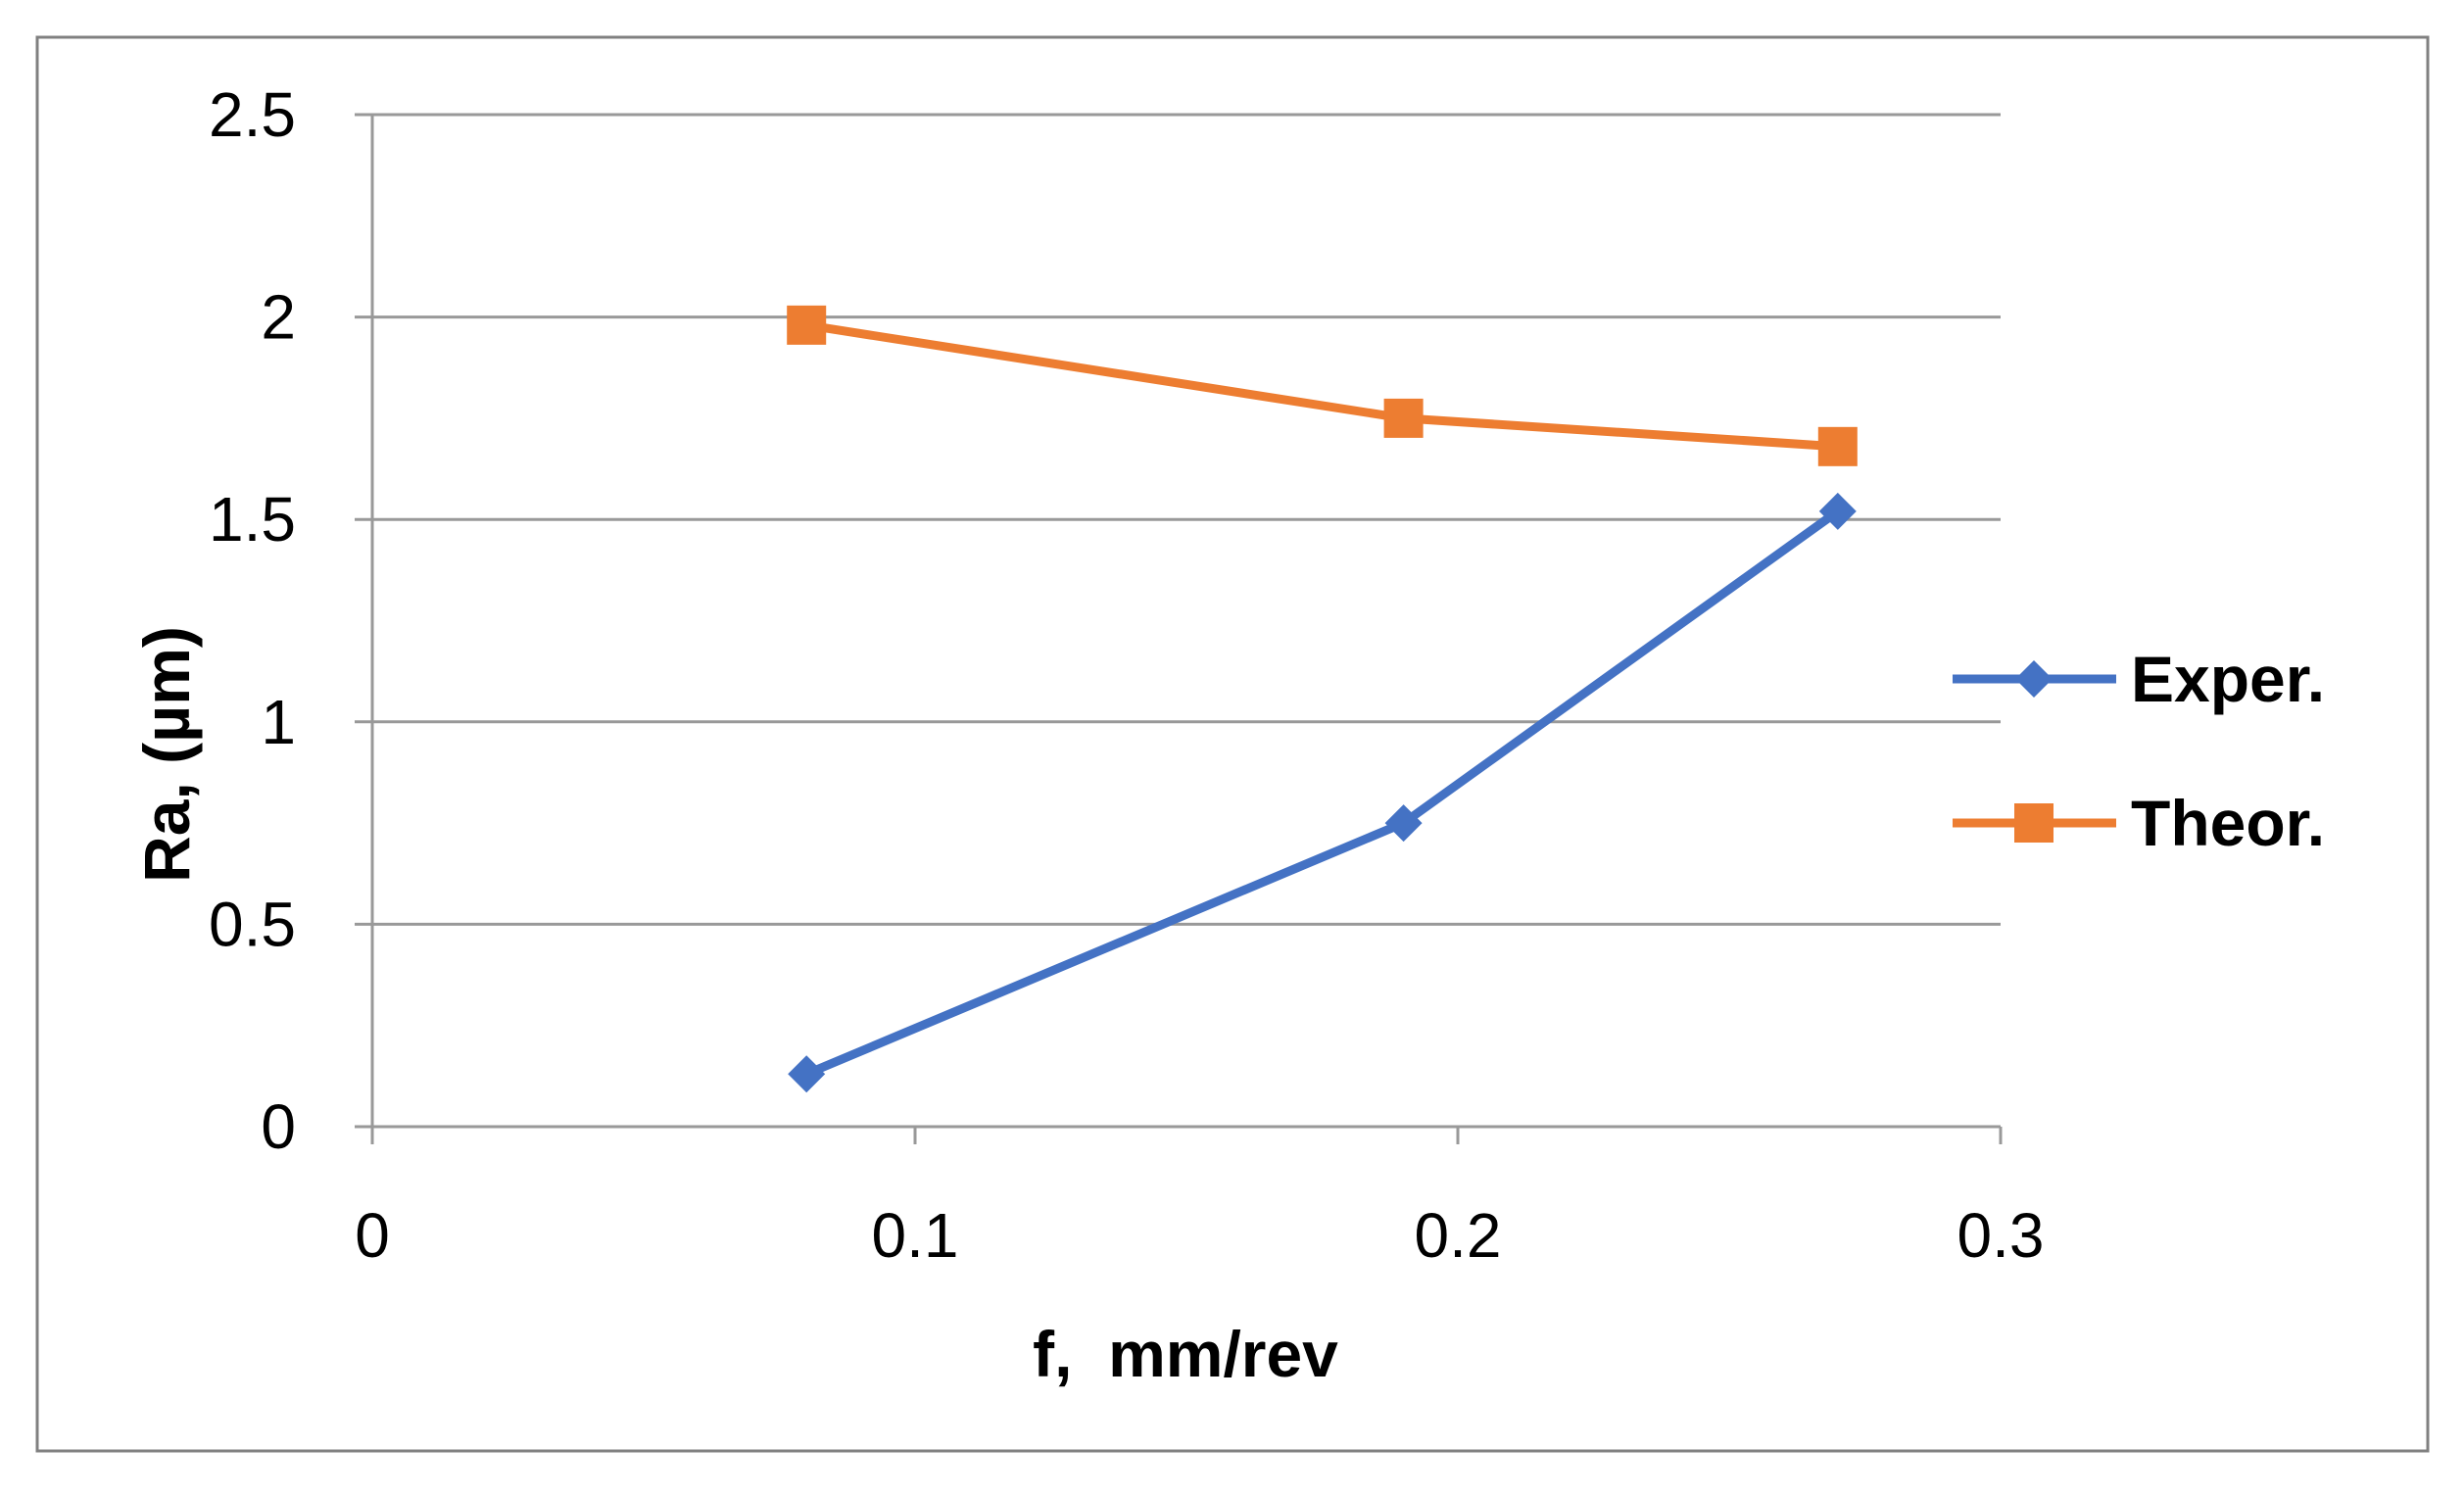  I want to click on y-tick-label: 2, so click(278, 317).